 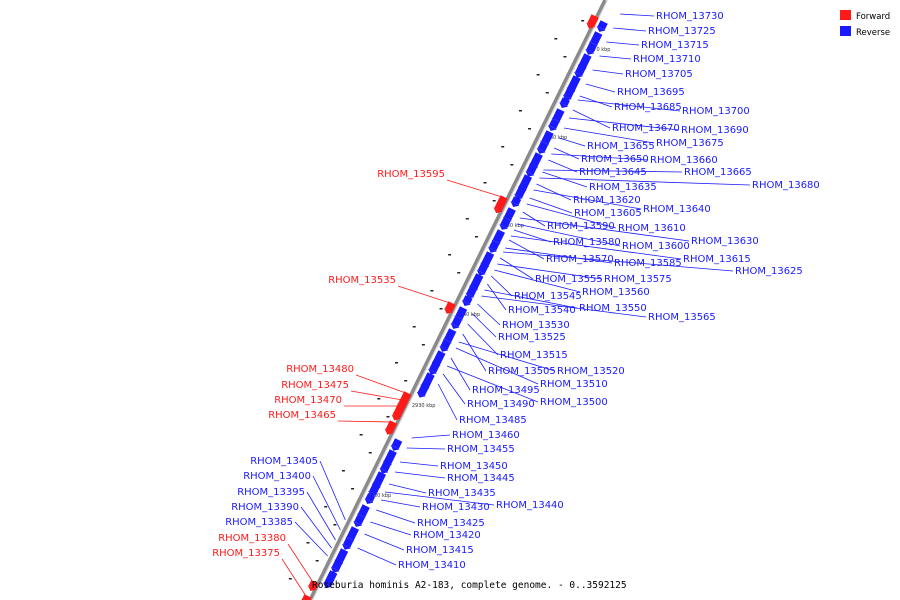 What do you see at coordinates (682, 31) in the screenshot?
I see `reverse-gene-label: RHOM_13725` at bounding box center [682, 31].